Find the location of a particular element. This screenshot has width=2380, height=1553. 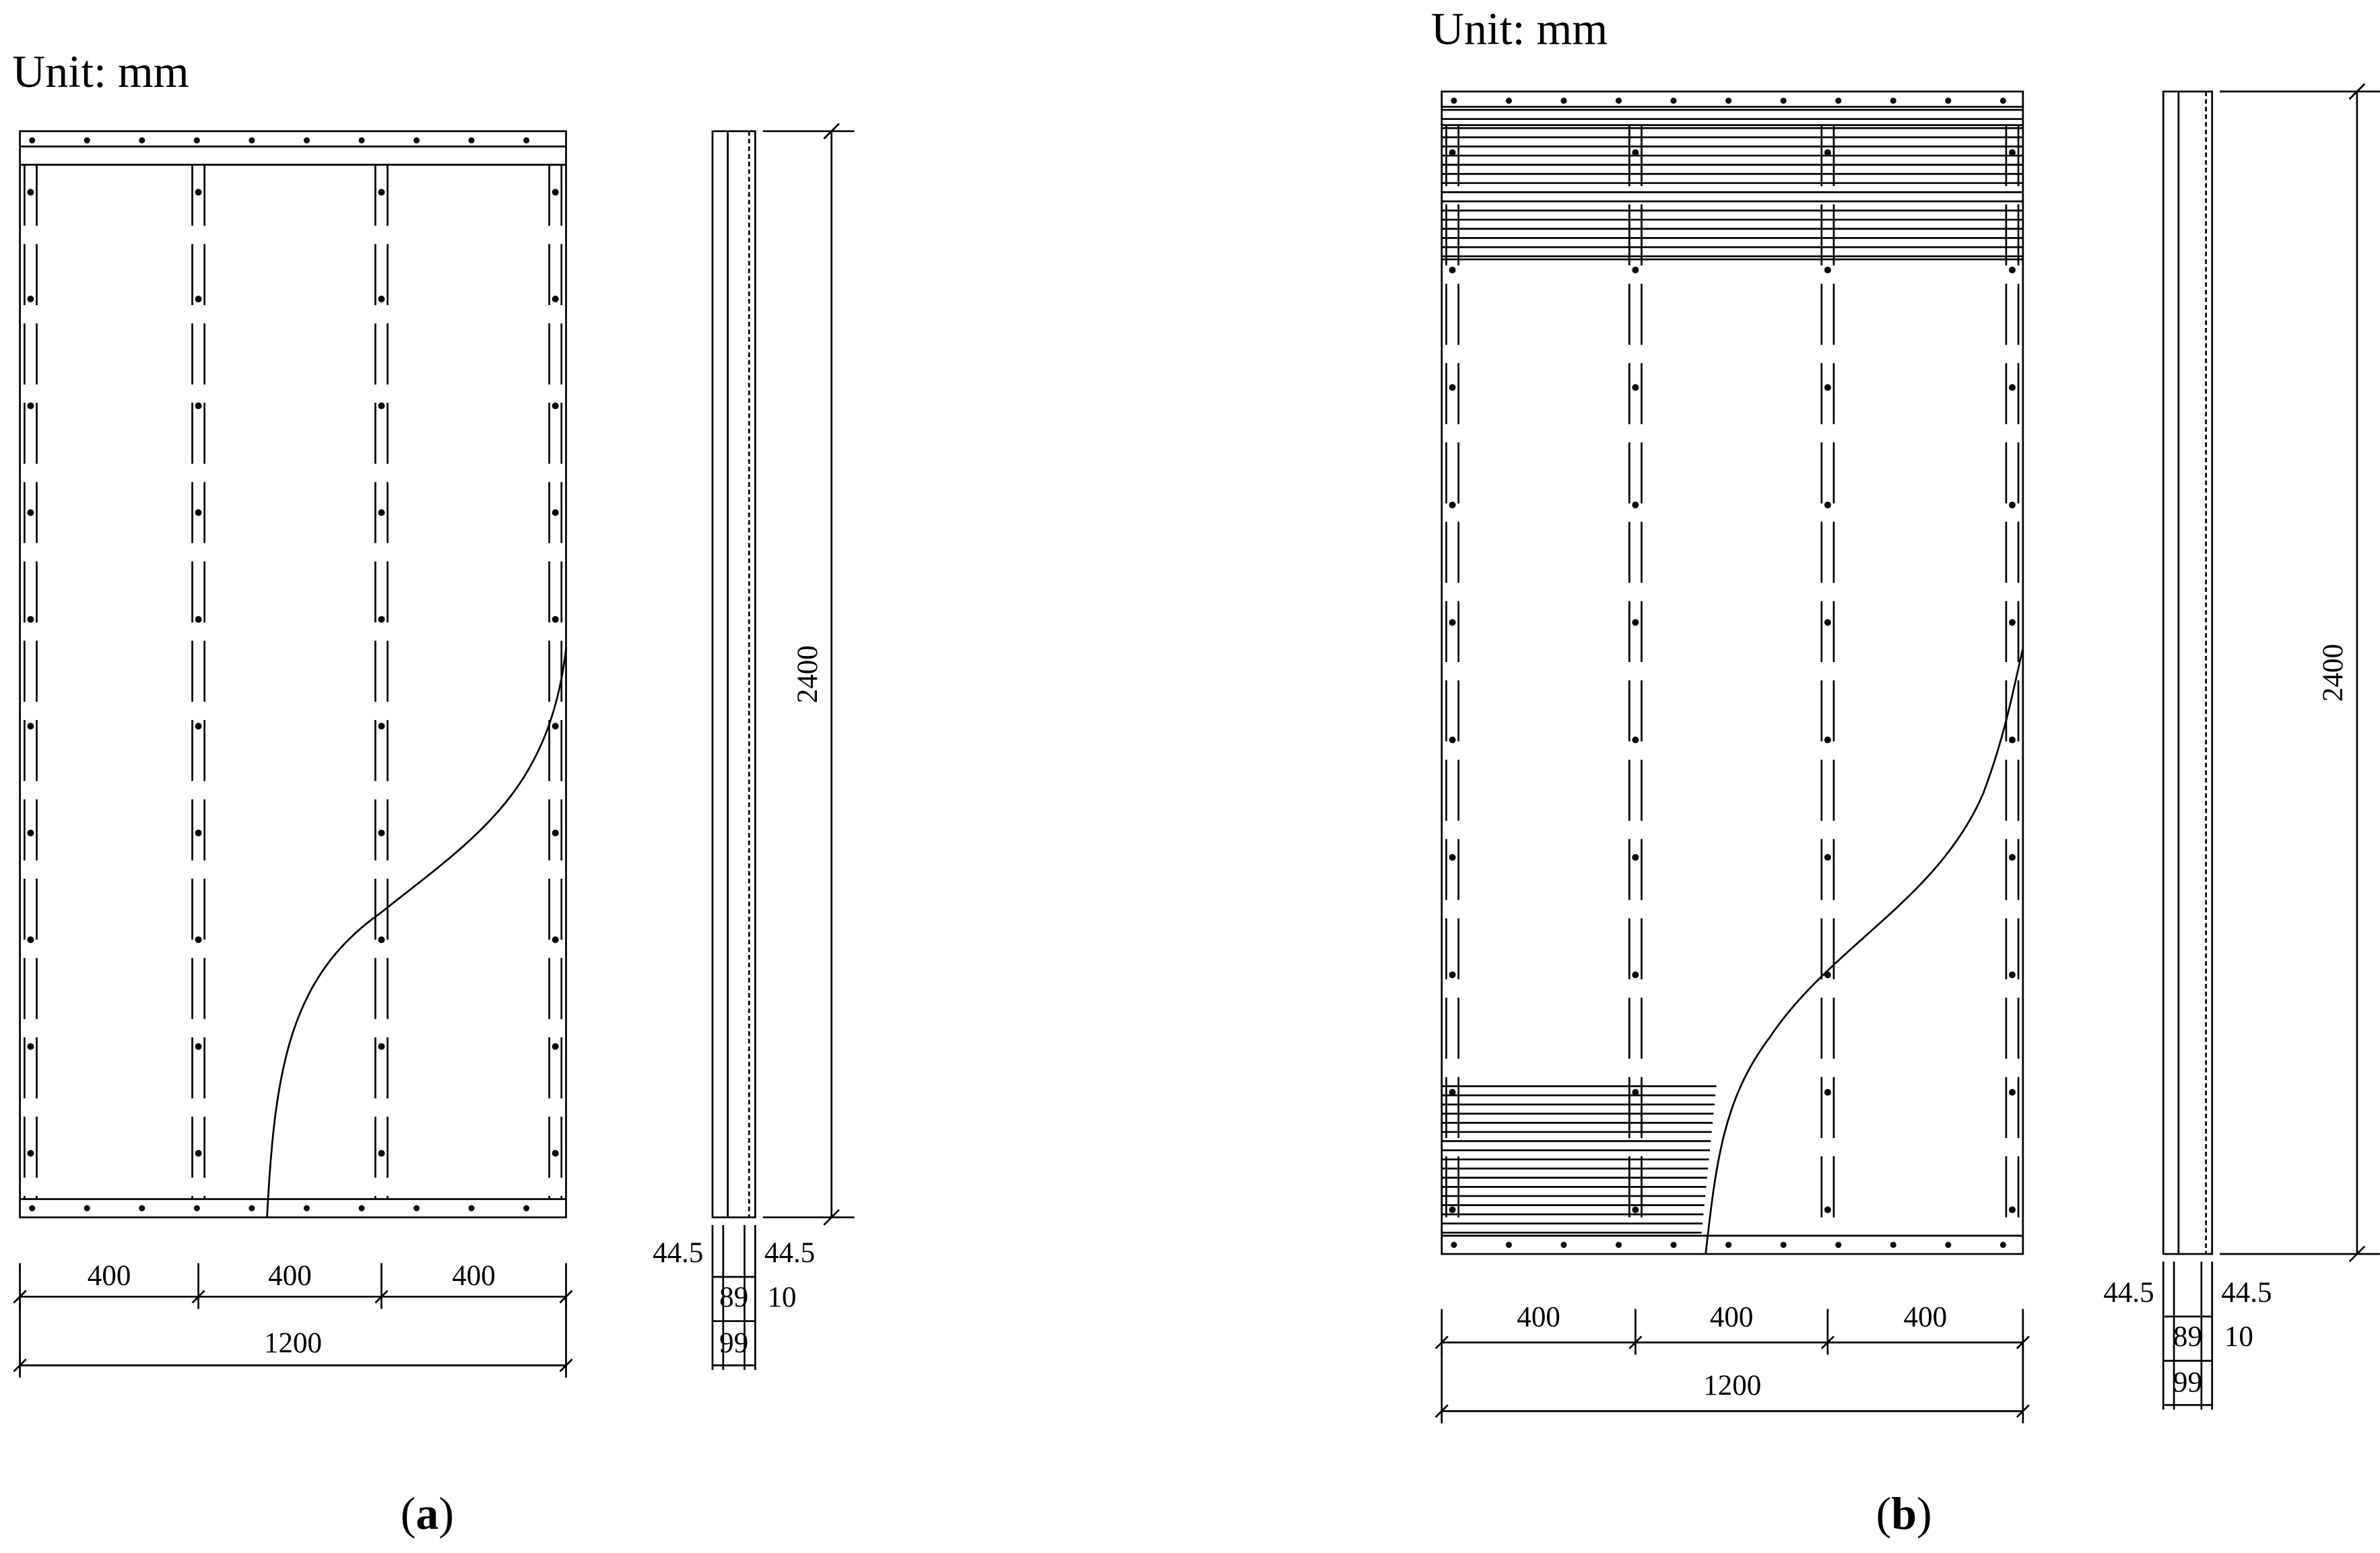

sheathing-cut is located at coordinates (417, 933).